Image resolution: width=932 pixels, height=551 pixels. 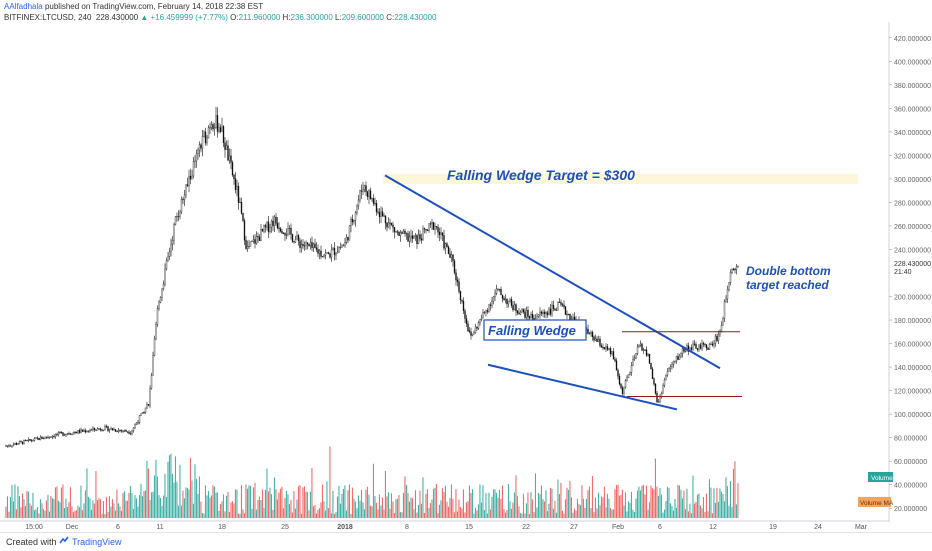 What do you see at coordinates (582, 387) in the screenshot?
I see `wedge-lower-line` at bounding box center [582, 387].